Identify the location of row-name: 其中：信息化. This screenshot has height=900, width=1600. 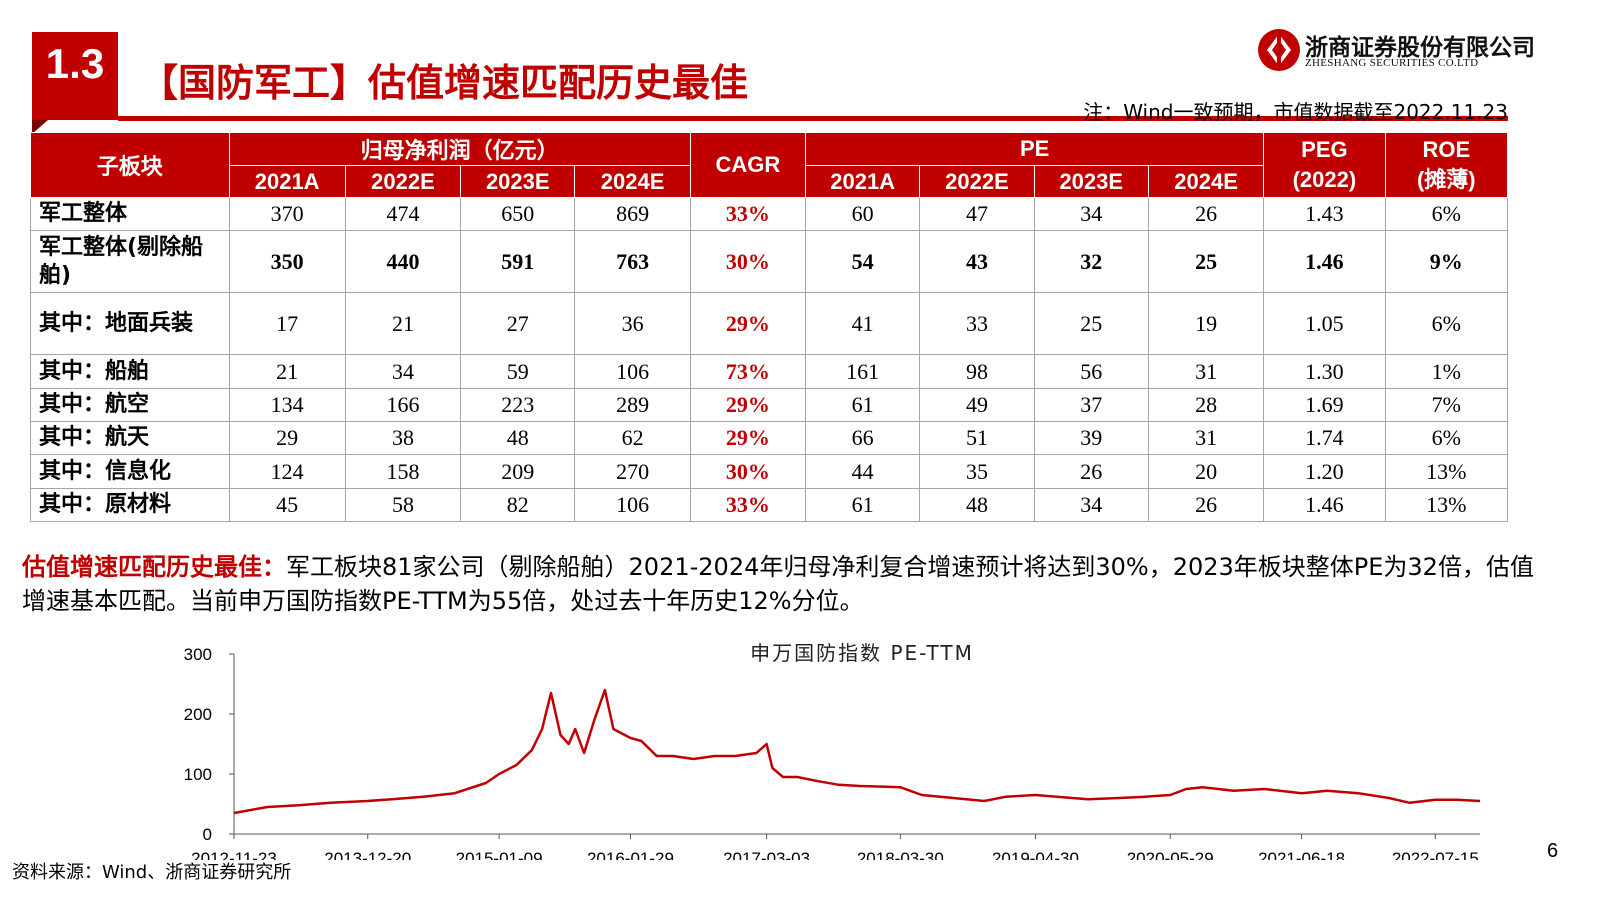
(130, 471).